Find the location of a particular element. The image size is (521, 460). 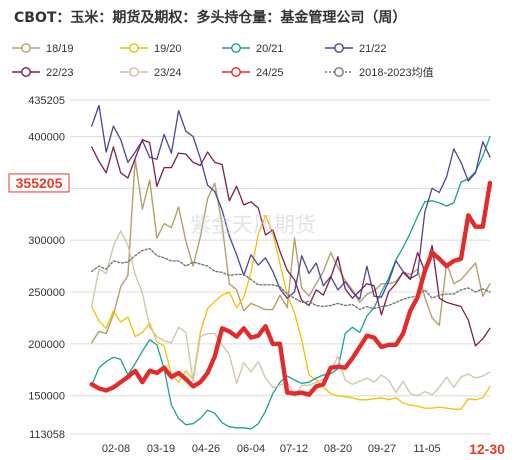

current-value-box is located at coordinates (39, 183).